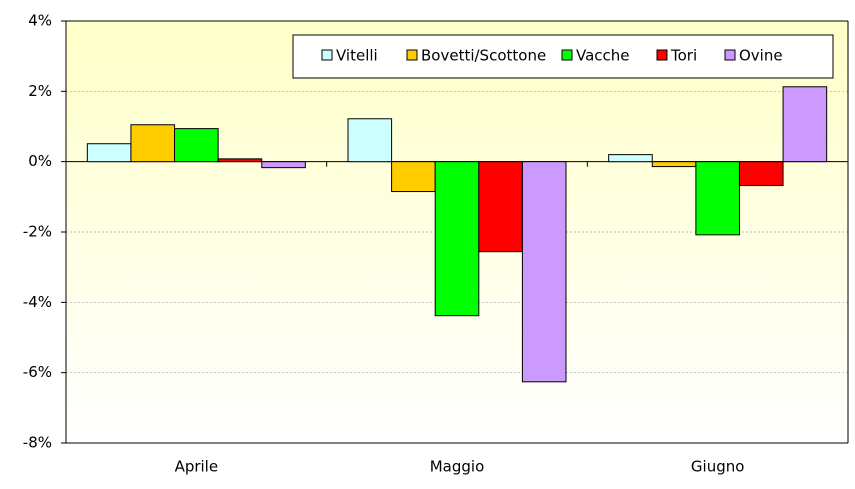  Describe the element at coordinates (197, 467) in the screenshot. I see `x-tick-label: Aprile` at that location.